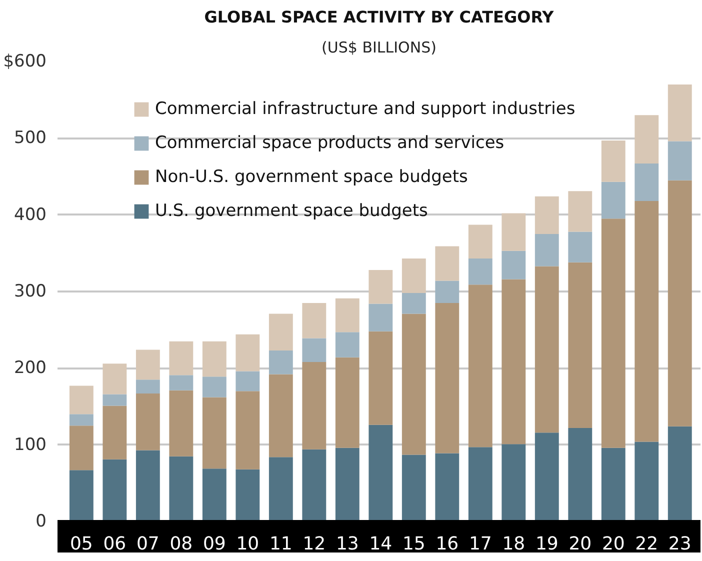 Image resolution: width=702 pixels, height=561 pixels. What do you see at coordinates (311, 177) in the screenshot?
I see `legend-label: Non-U.S. government space budgets` at bounding box center [311, 177].